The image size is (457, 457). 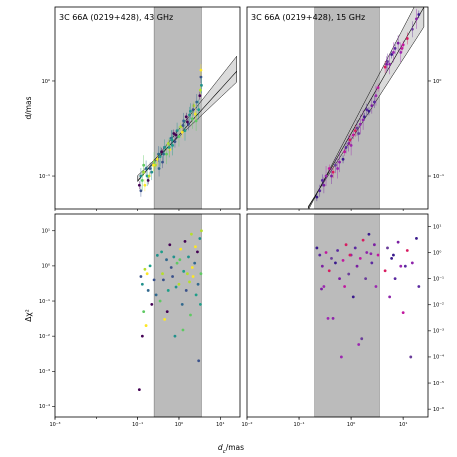 What do you see at coordinates (438, 384) in the screenshot?
I see `y-tick-label: 10⁻⁵` at bounding box center [438, 384].